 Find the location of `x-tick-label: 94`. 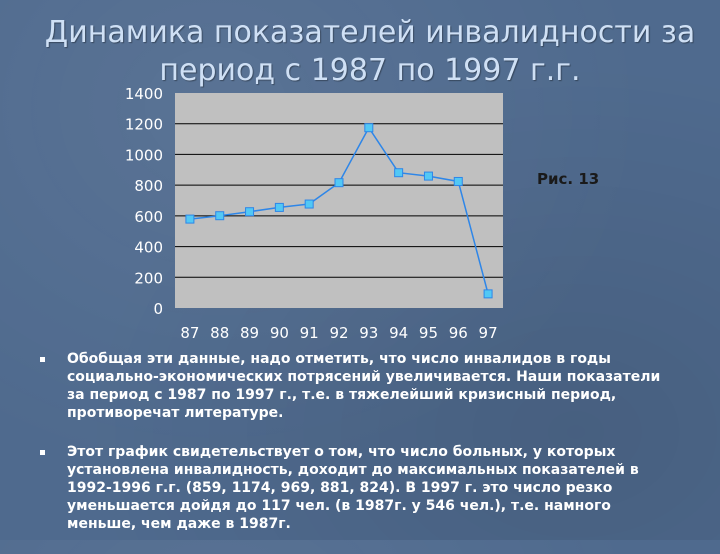

x-tick-label: 94 is located at coordinates (398, 333).